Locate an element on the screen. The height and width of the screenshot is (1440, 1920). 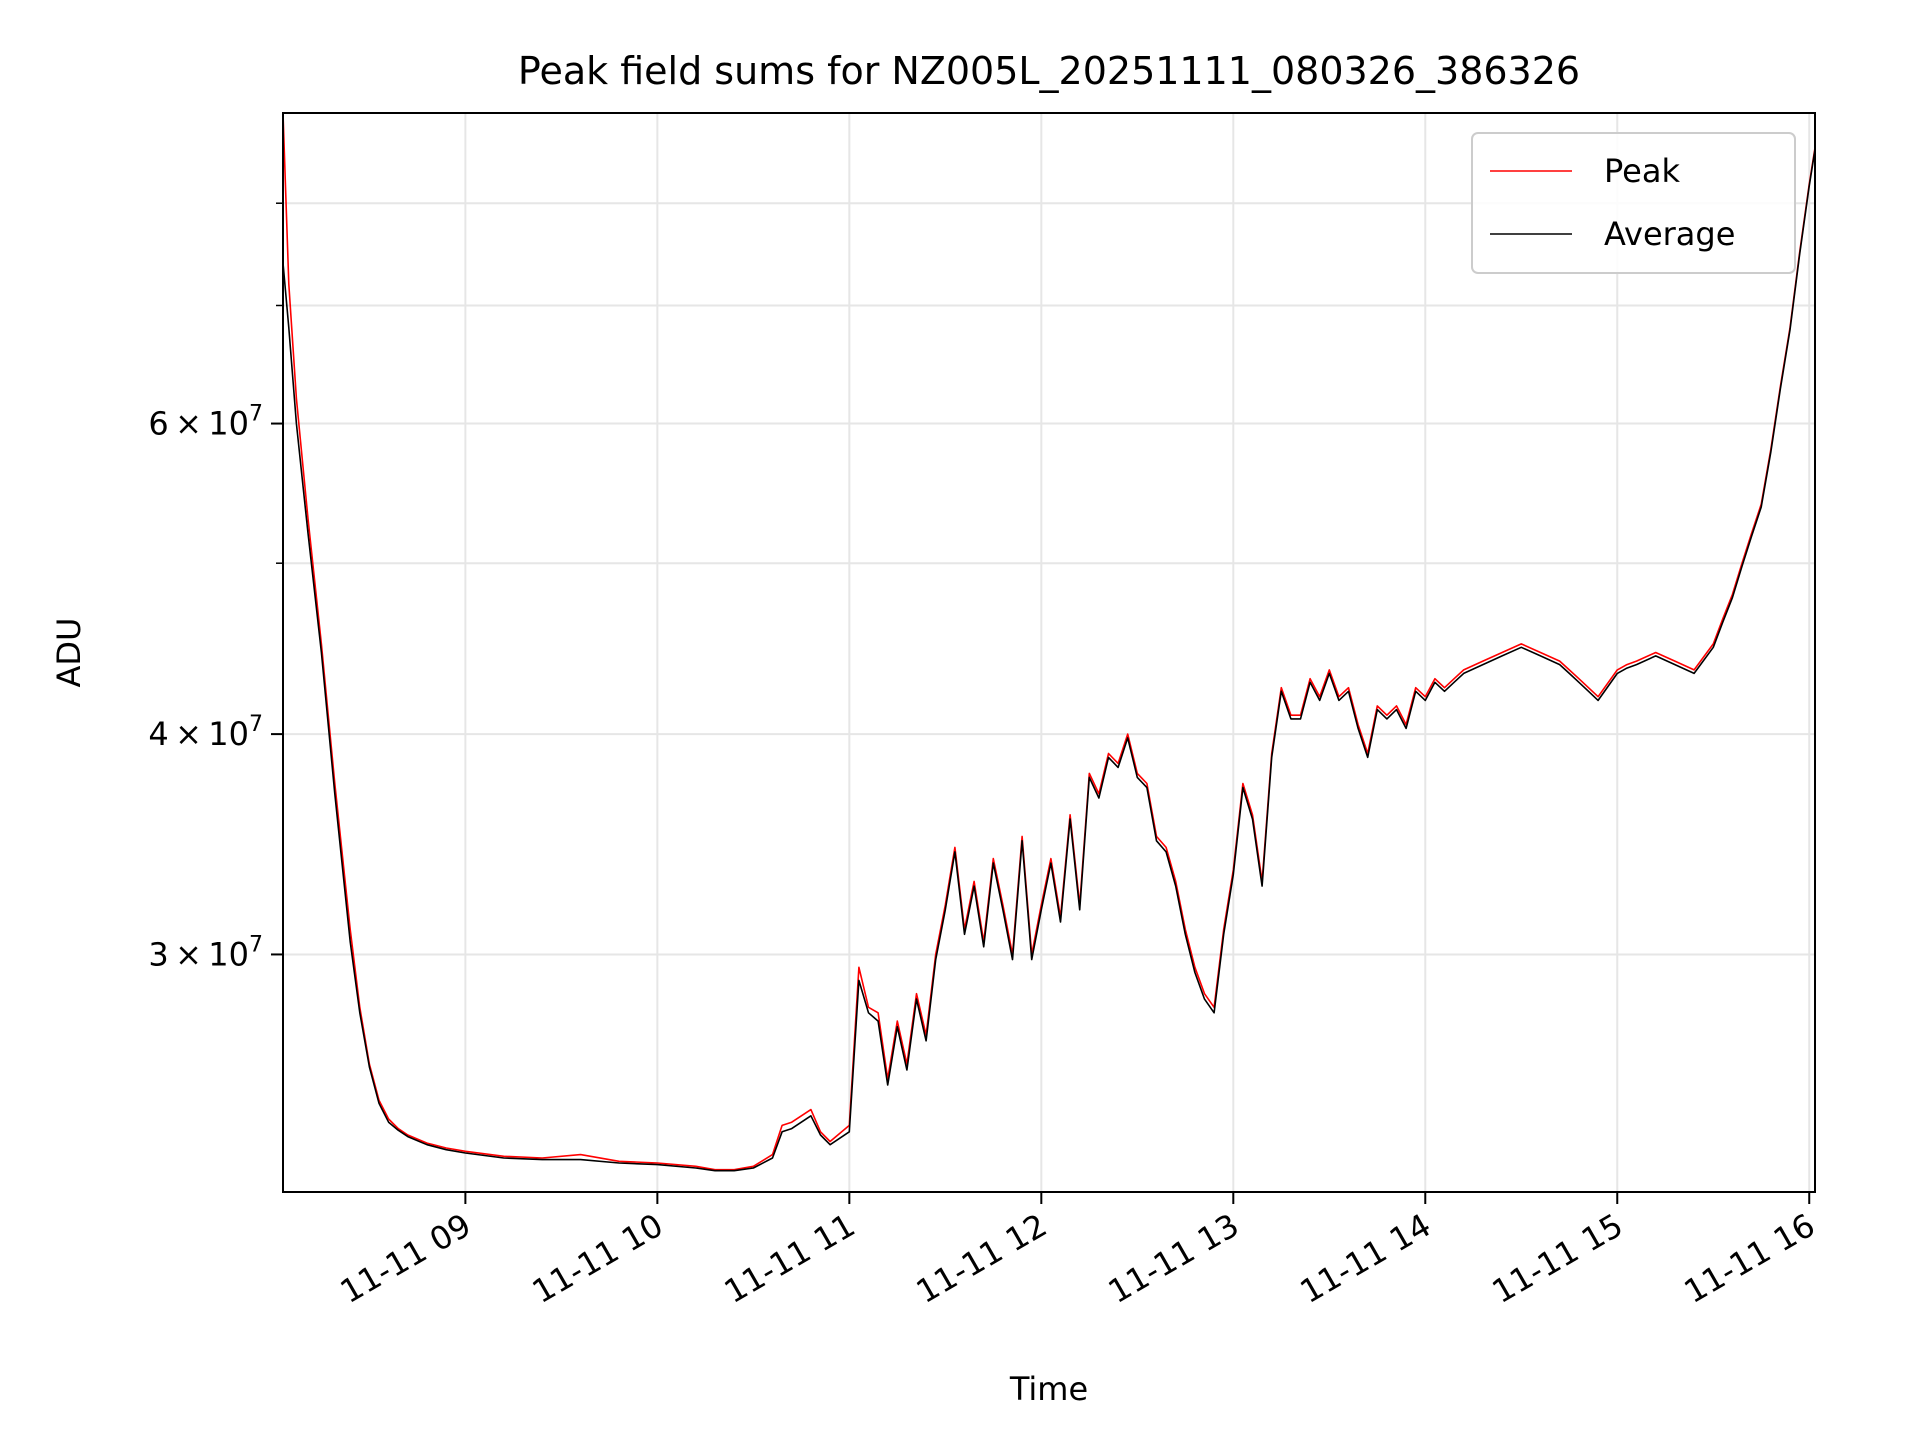
legend-box is located at coordinates (1633, 203).